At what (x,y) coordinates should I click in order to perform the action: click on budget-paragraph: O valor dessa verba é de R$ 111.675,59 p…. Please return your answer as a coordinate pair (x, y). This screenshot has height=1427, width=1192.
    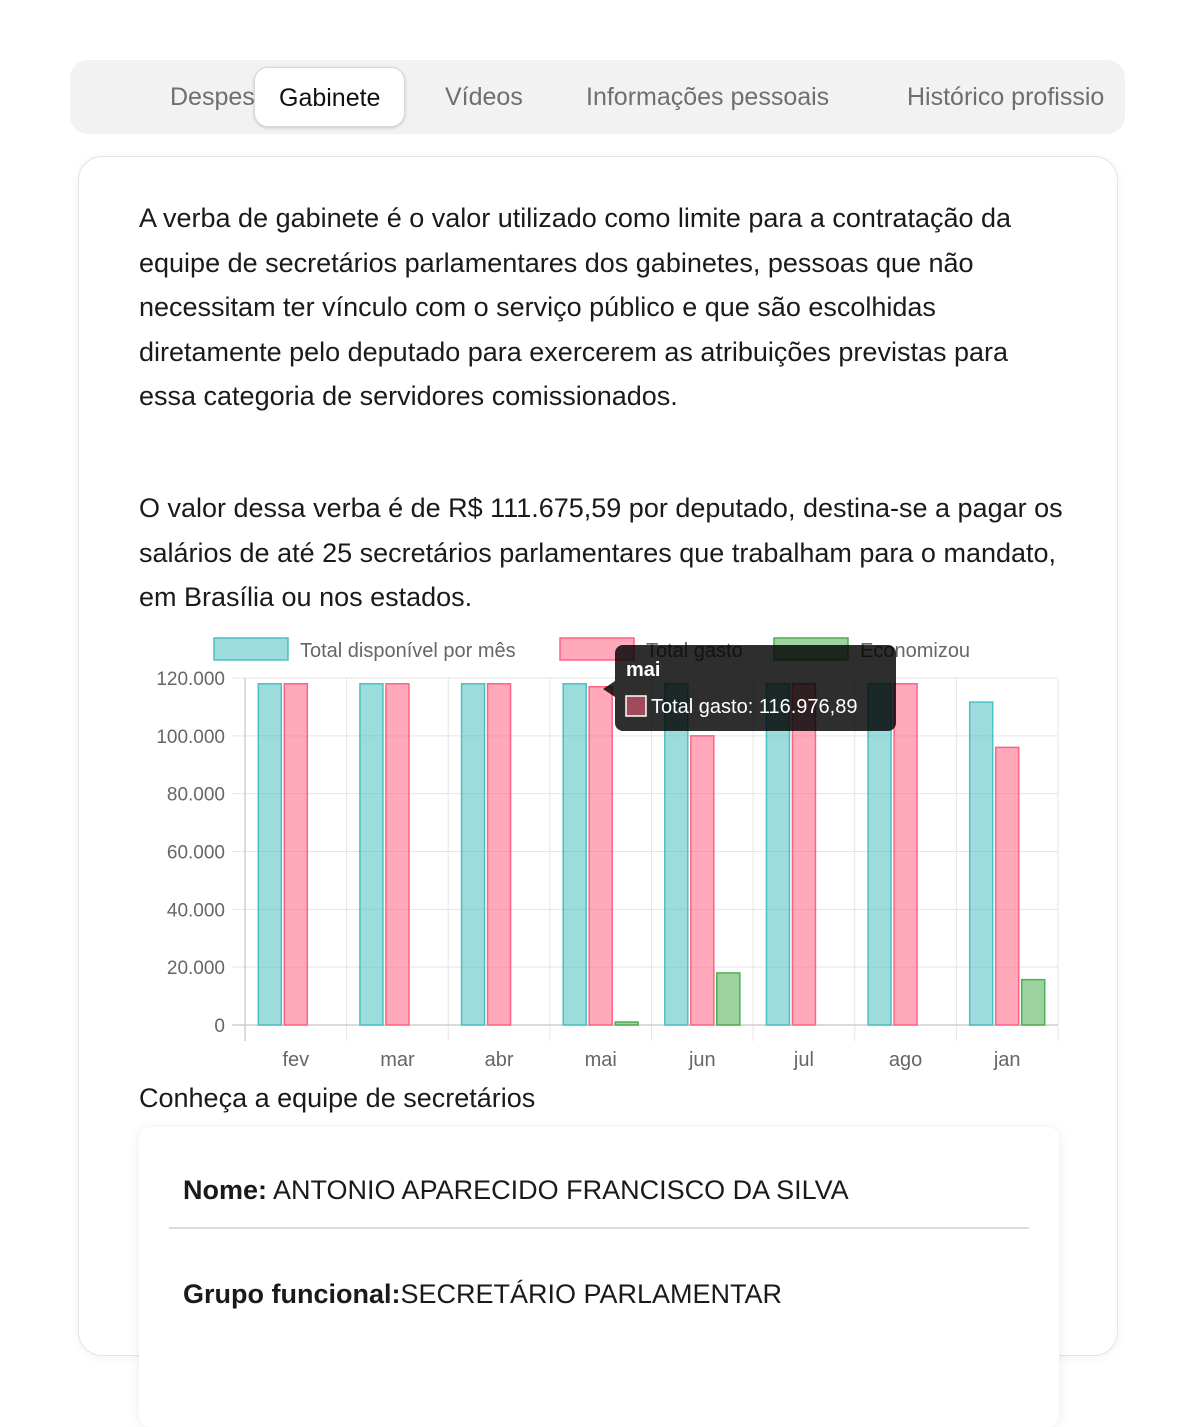
    Looking at the image, I should click on (601, 553).